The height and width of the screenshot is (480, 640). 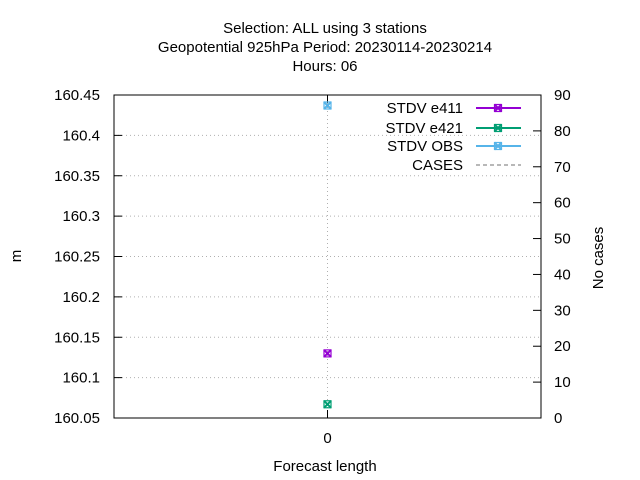 What do you see at coordinates (562, 310) in the screenshot?
I see `y2-tick-label: 30` at bounding box center [562, 310].